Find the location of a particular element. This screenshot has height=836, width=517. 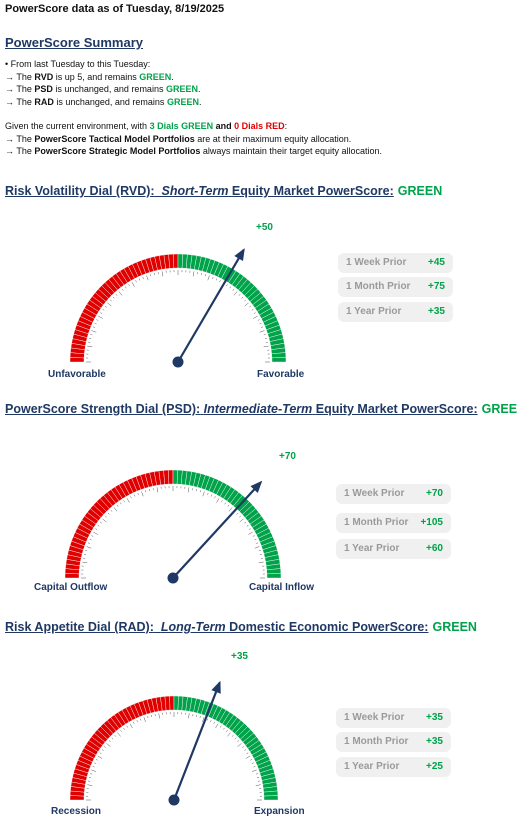

gauge-segment-green is located at coordinates (279, 359).